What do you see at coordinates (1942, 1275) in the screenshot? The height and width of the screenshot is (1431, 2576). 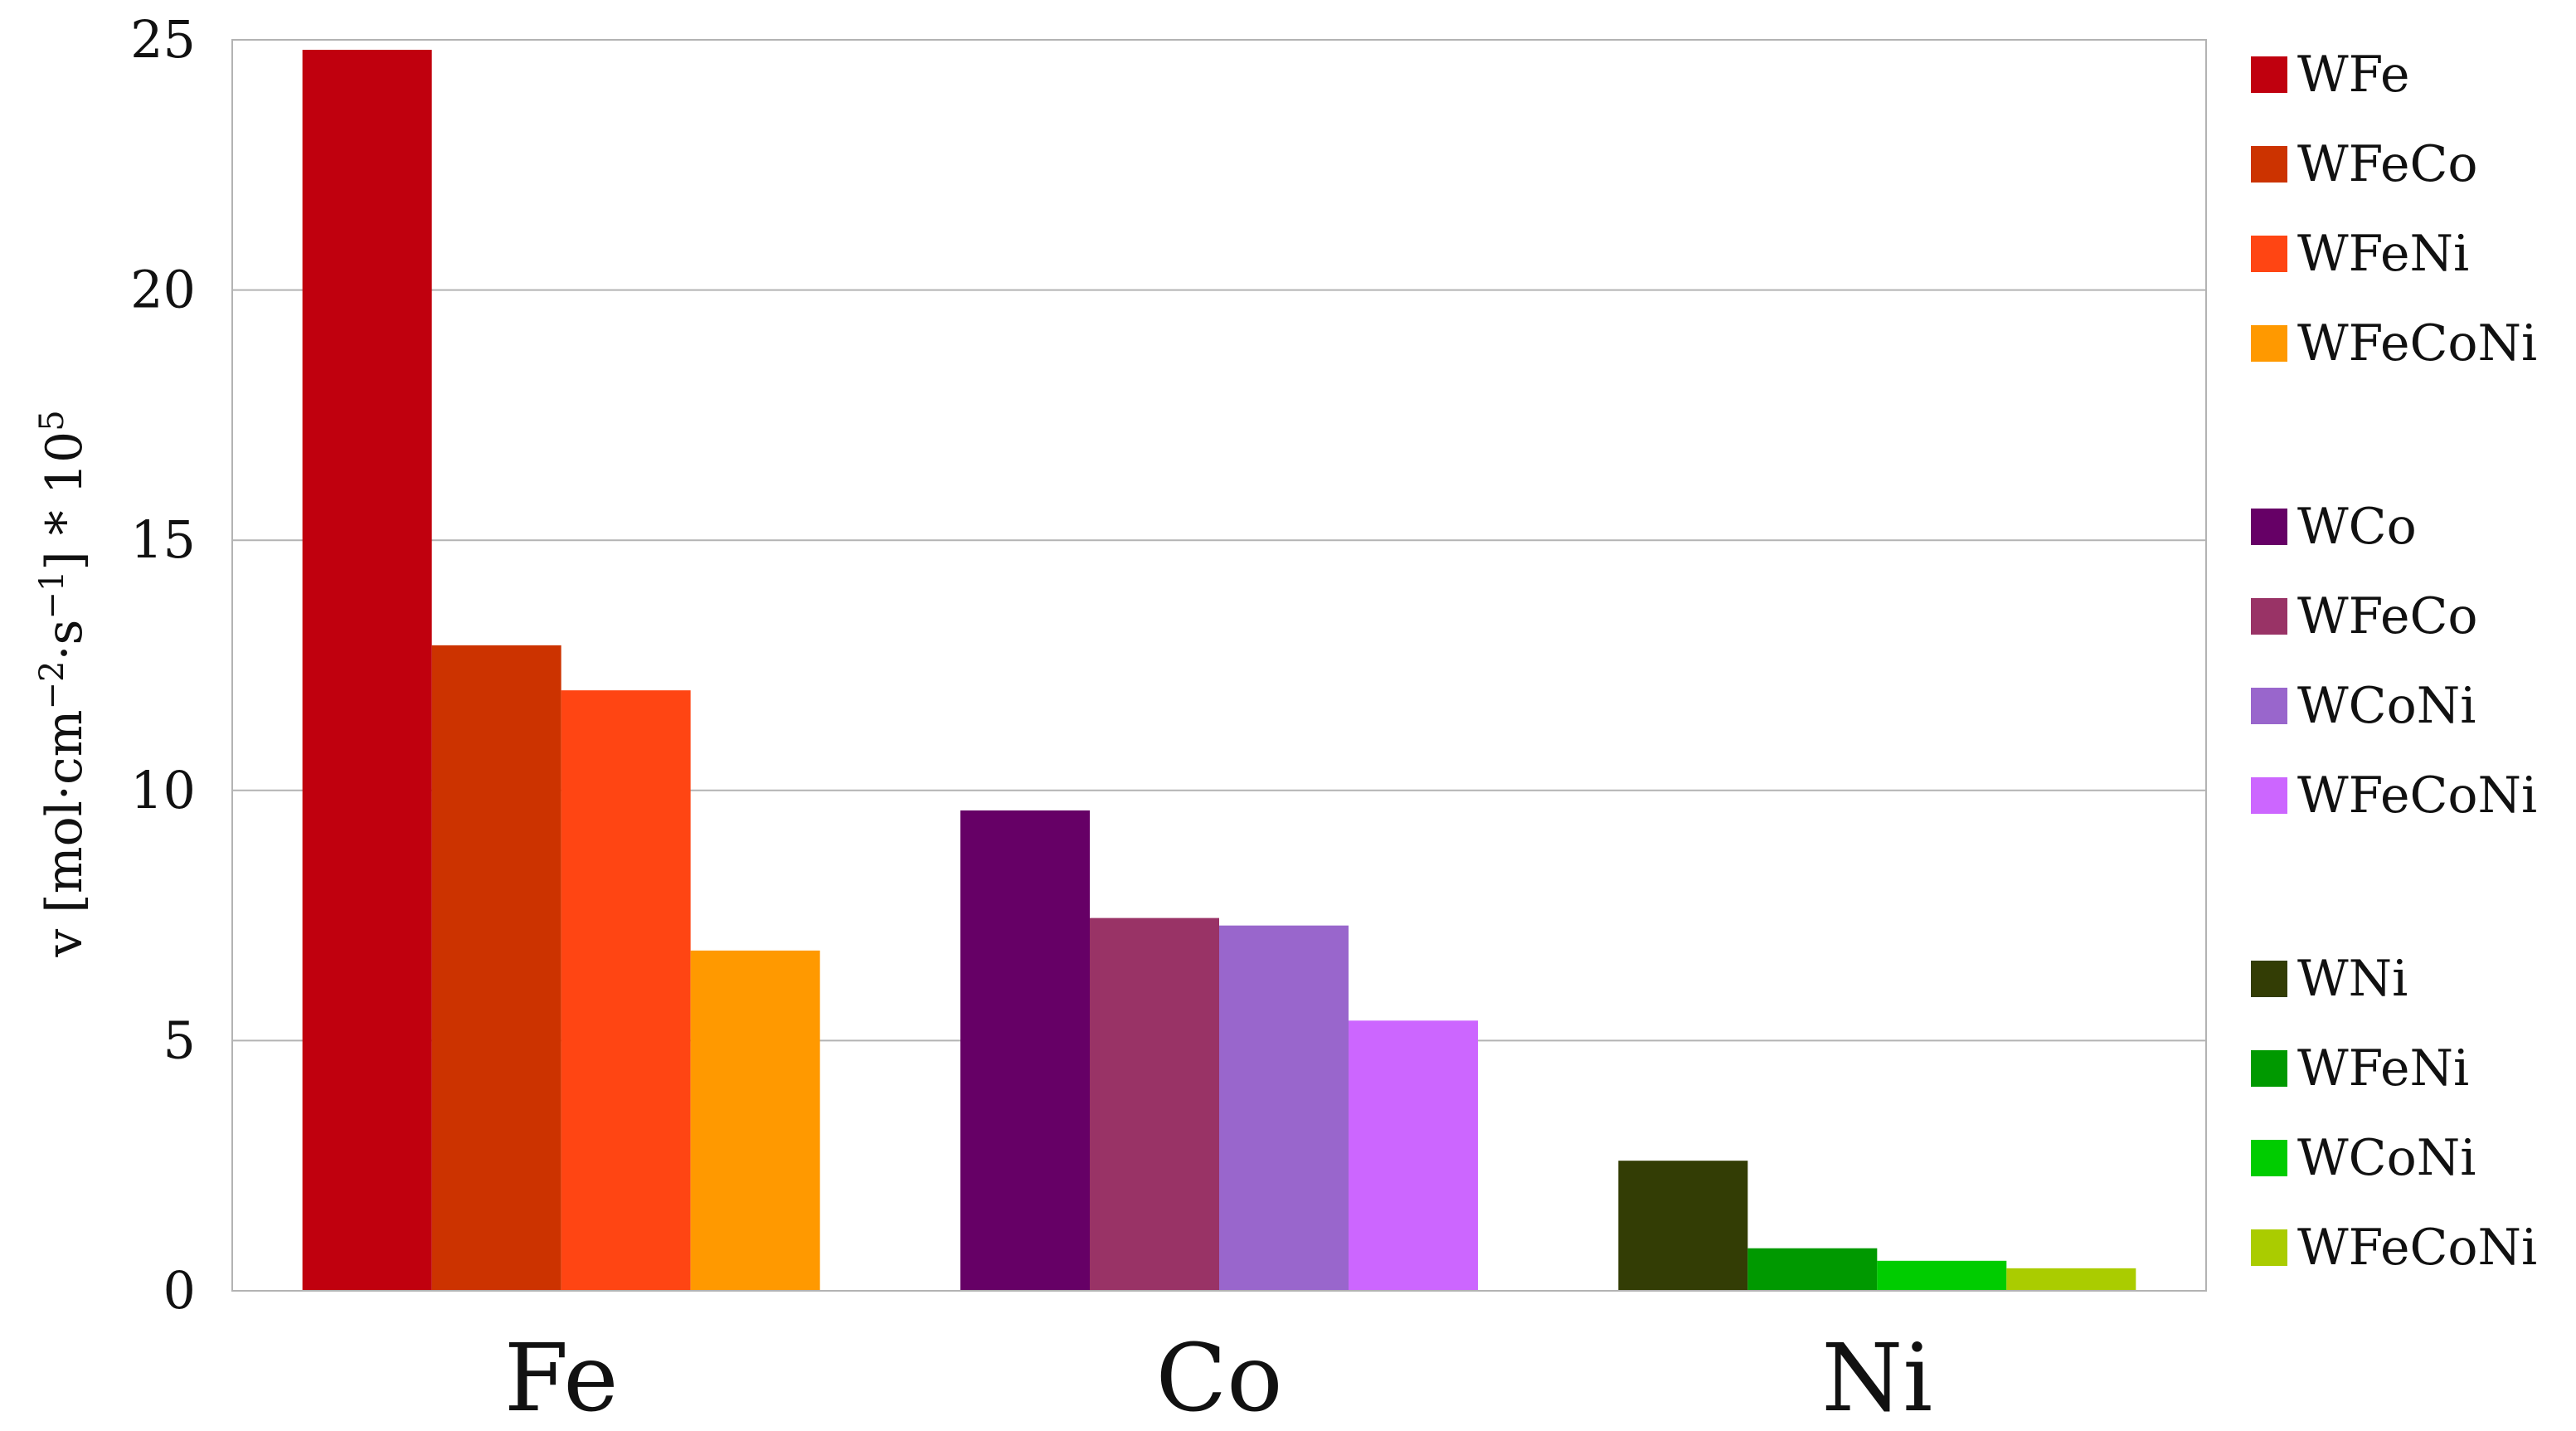 I see `bar-ni-wconi` at bounding box center [1942, 1275].